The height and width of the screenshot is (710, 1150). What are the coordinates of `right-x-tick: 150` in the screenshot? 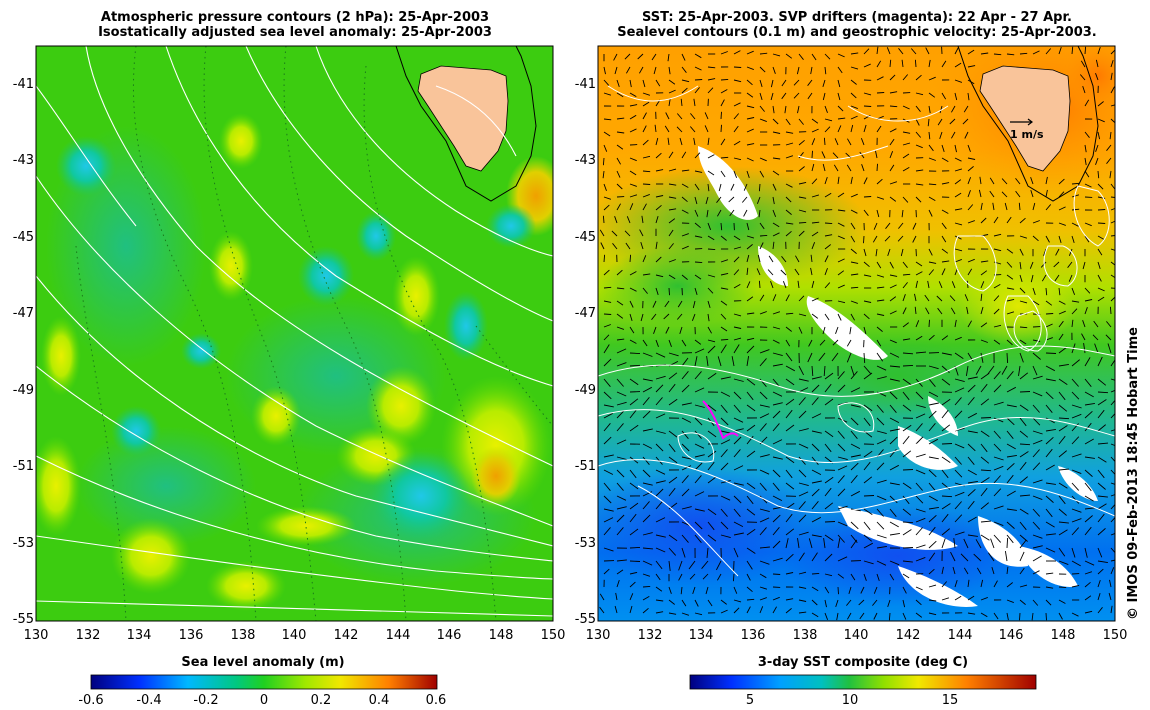 It's located at (1115, 635).